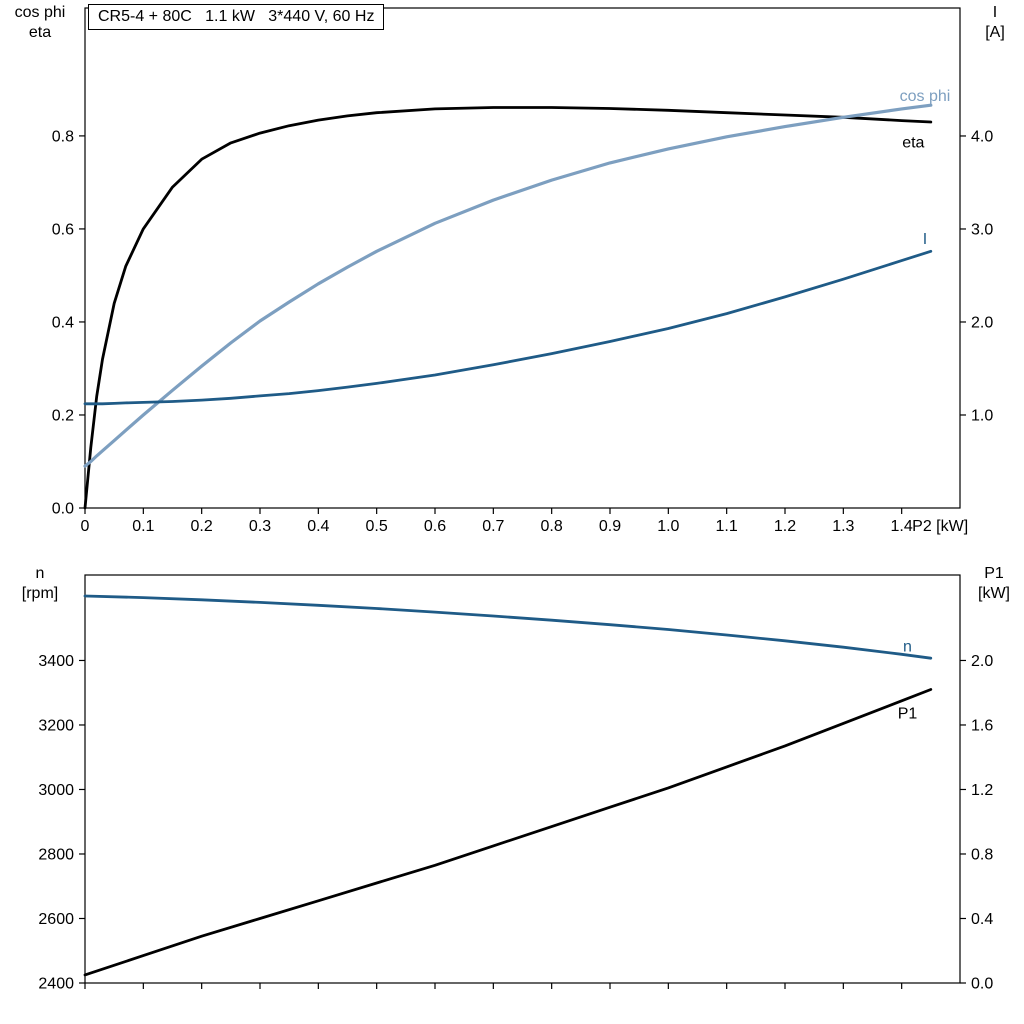  Describe the element at coordinates (982, 790) in the screenshot. I see `right-axis-tick-label: 1.2` at that location.